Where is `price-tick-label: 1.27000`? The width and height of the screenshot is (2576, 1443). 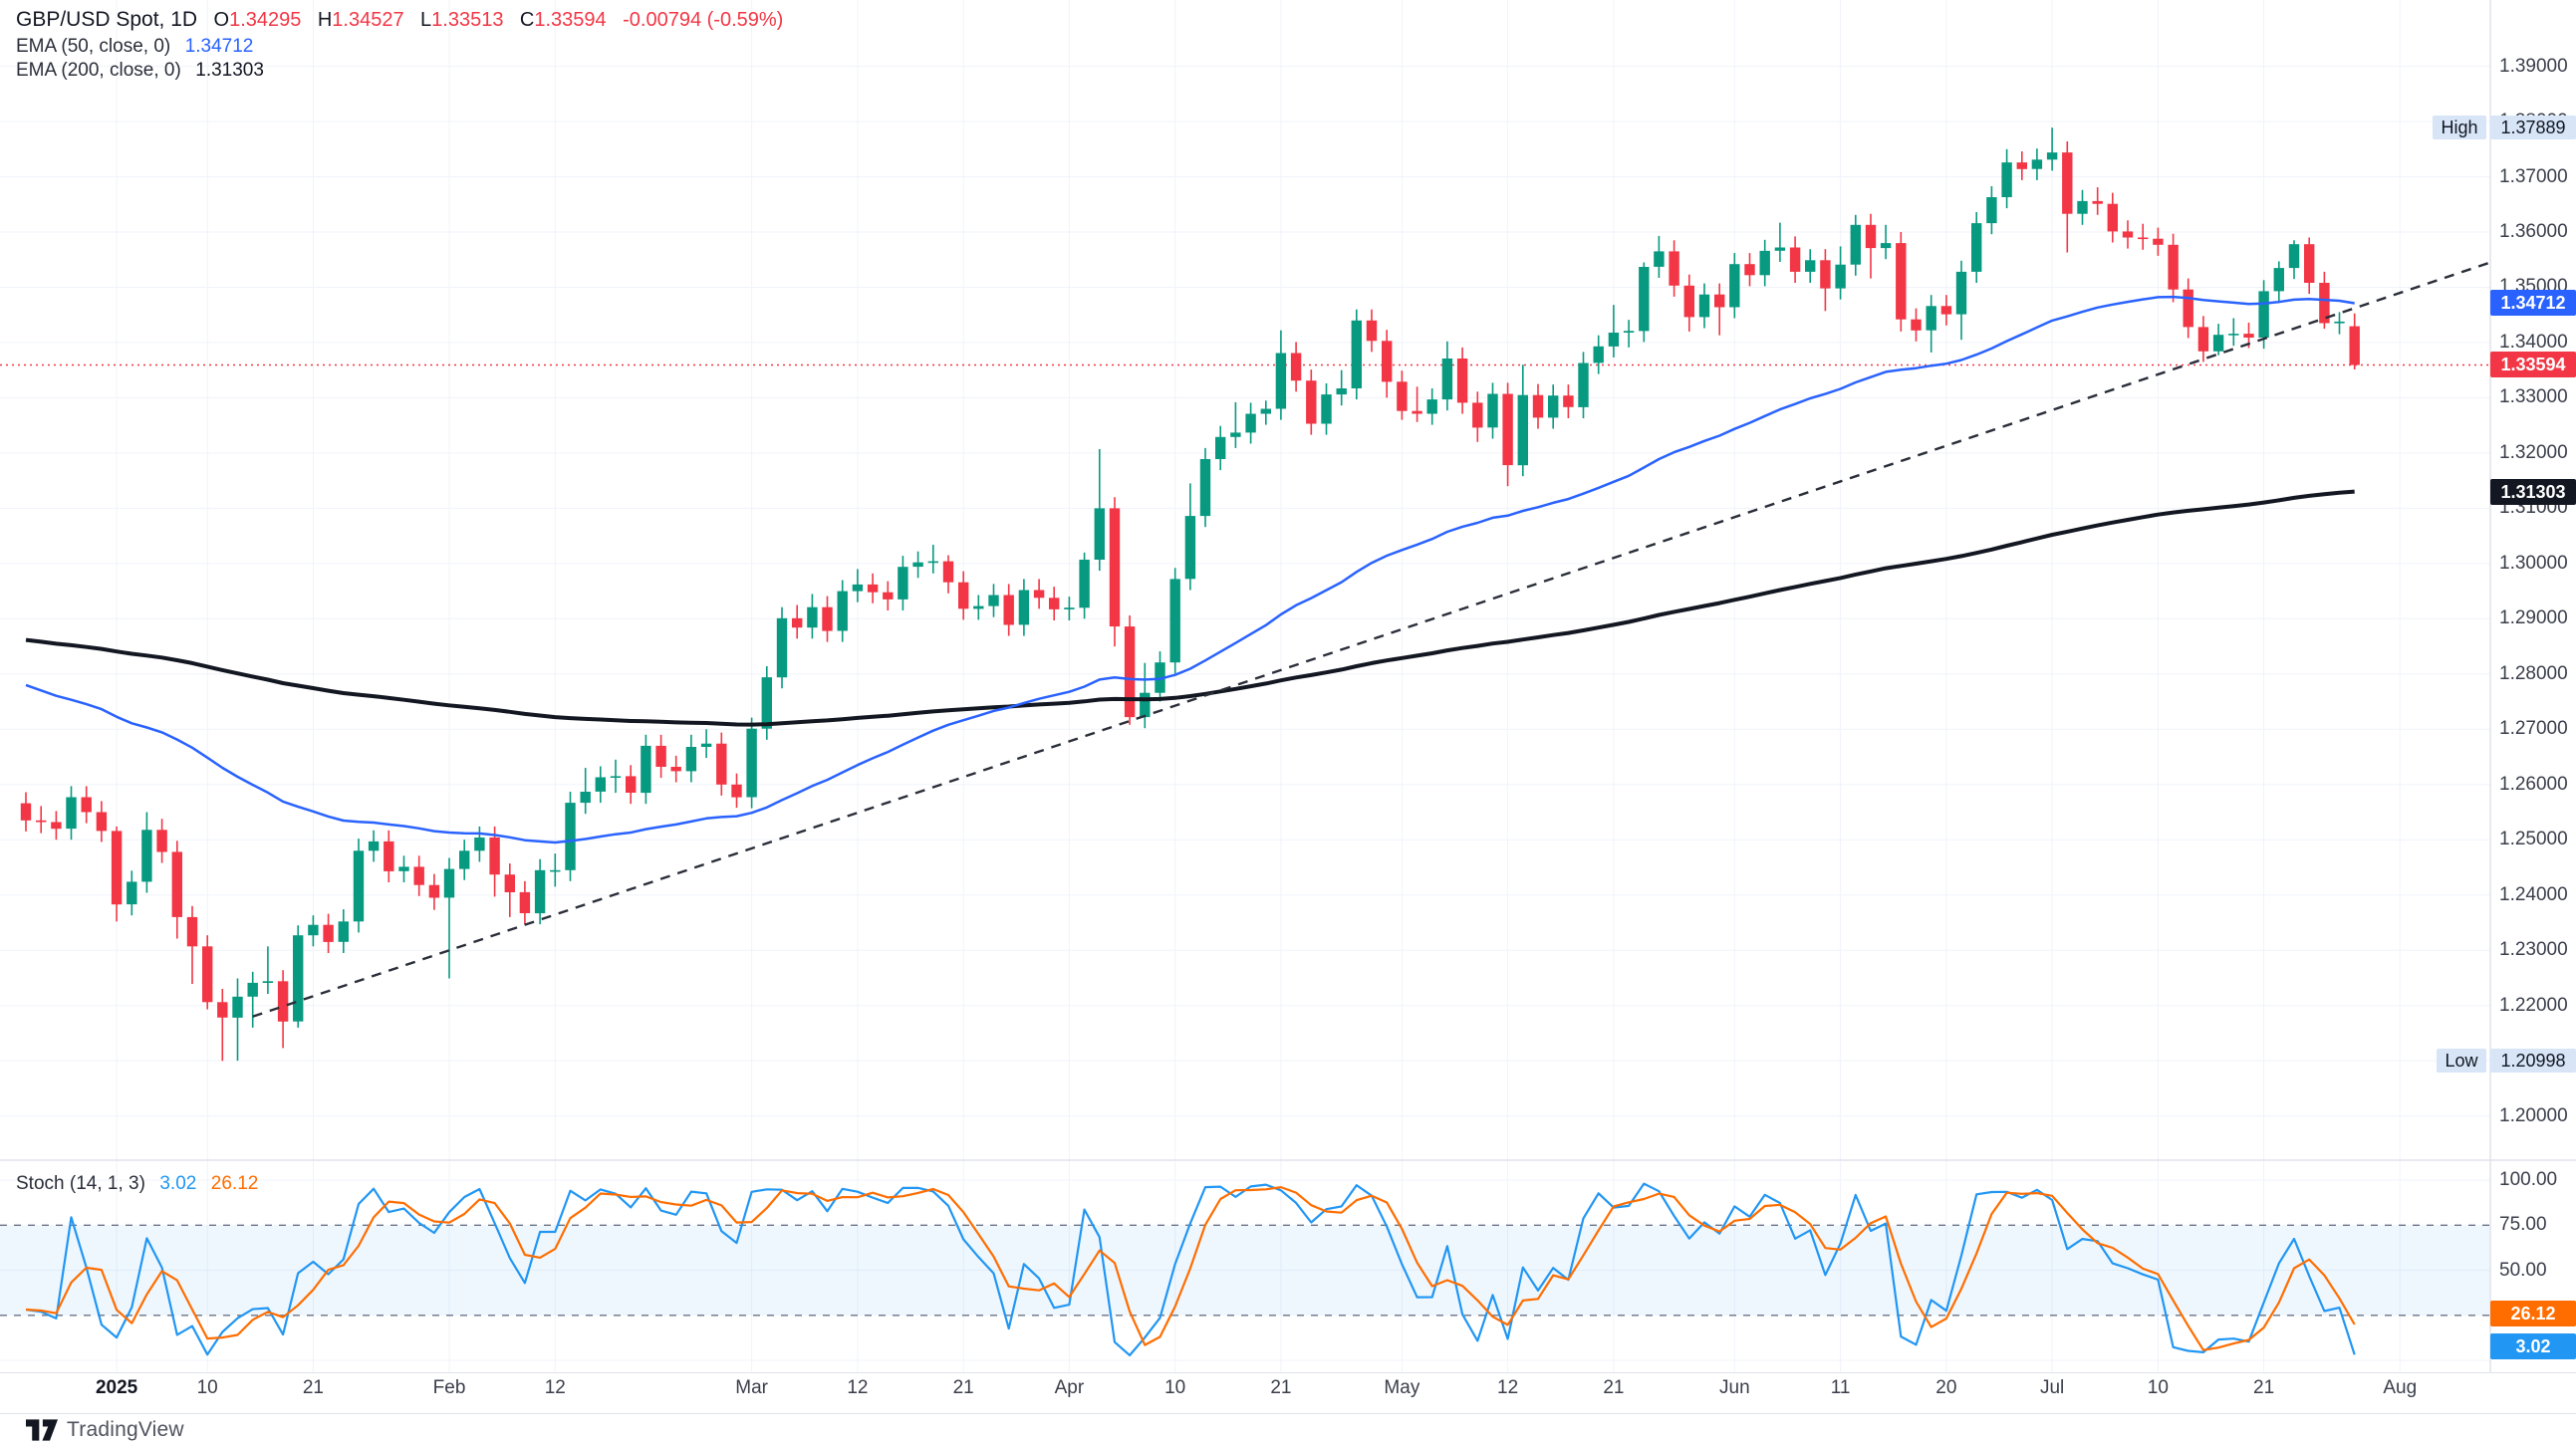 price-tick-label: 1.27000 is located at coordinates (2533, 729).